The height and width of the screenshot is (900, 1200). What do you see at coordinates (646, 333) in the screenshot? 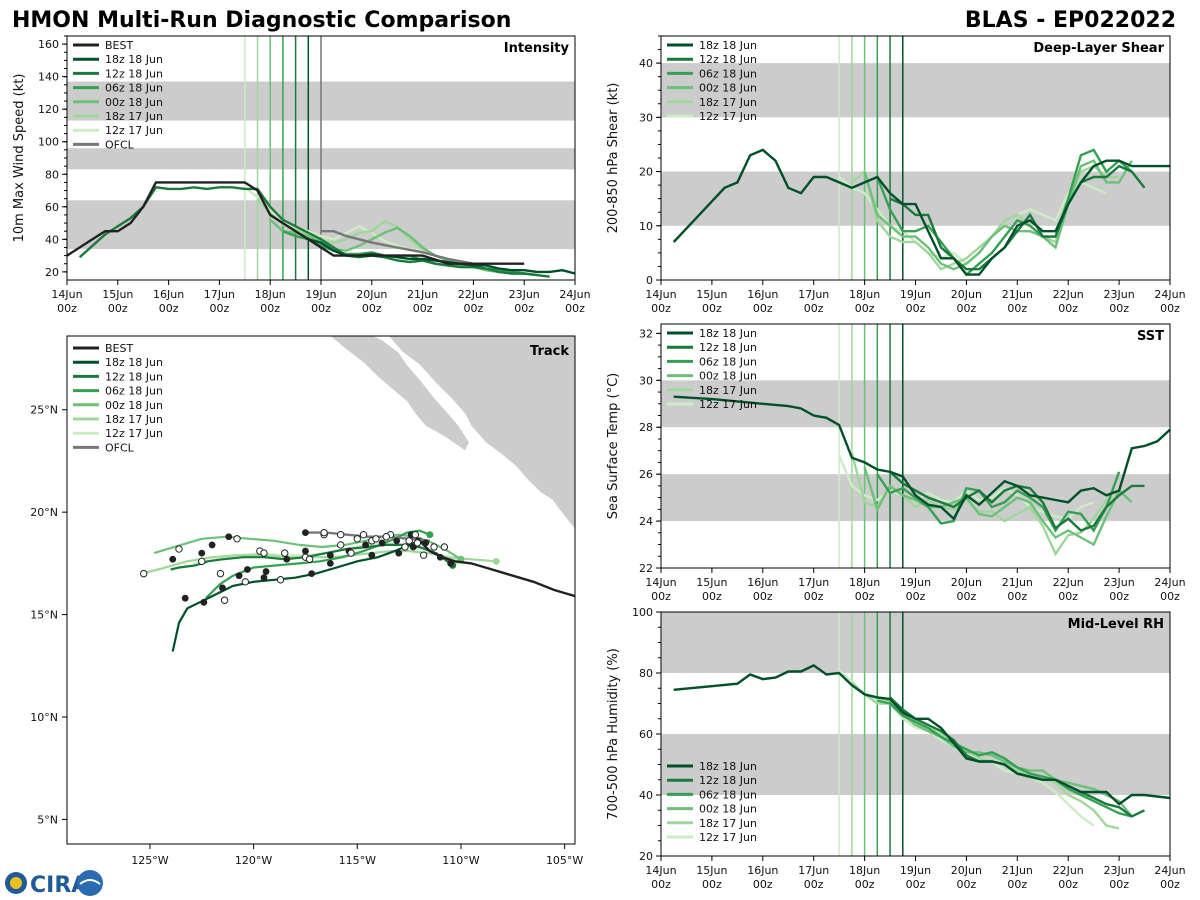
I see `y-tick-label: 32` at bounding box center [646, 333].